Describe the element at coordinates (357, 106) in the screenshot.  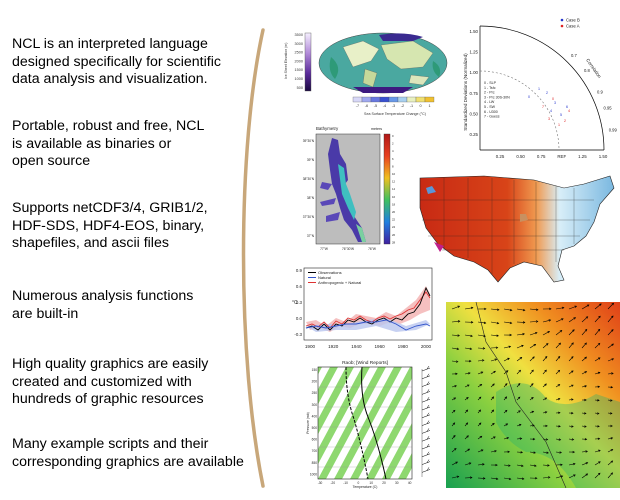
I see `sst-bottom-tick: -7` at that location.